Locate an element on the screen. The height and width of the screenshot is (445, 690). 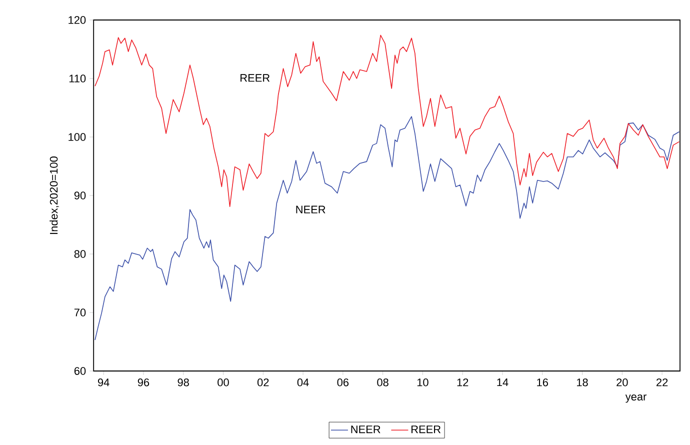
x-tick-label: 04 is located at coordinates (303, 382).